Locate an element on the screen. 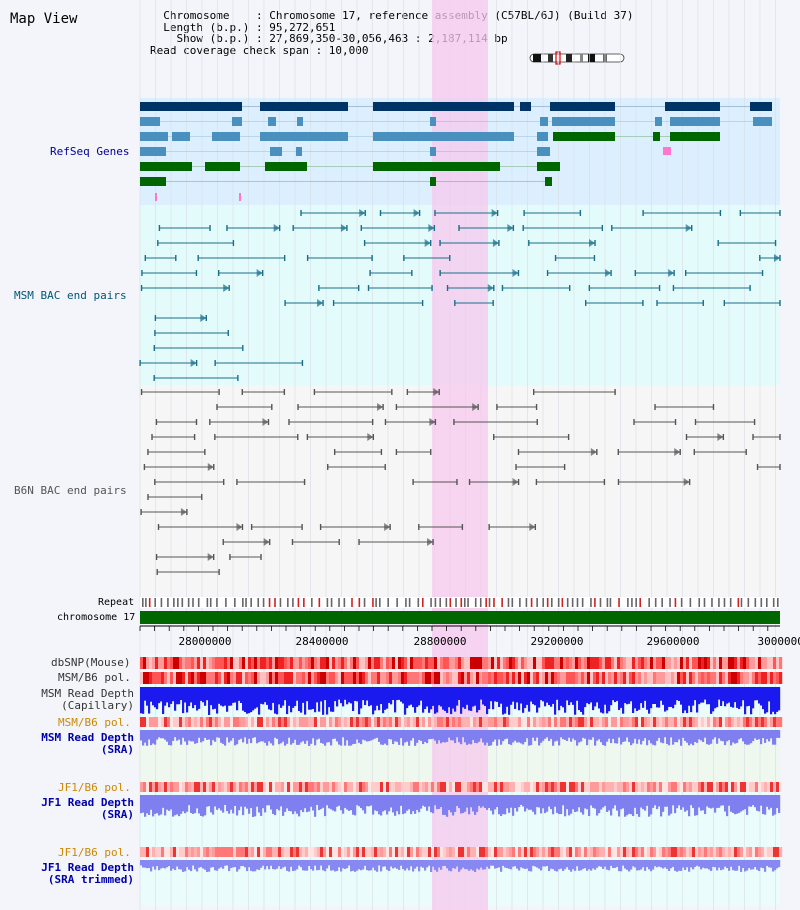 The width and height of the screenshot is (800, 910). track-label-jf1-pol-1: JF1/B6 pol. is located at coordinates (94, 787).